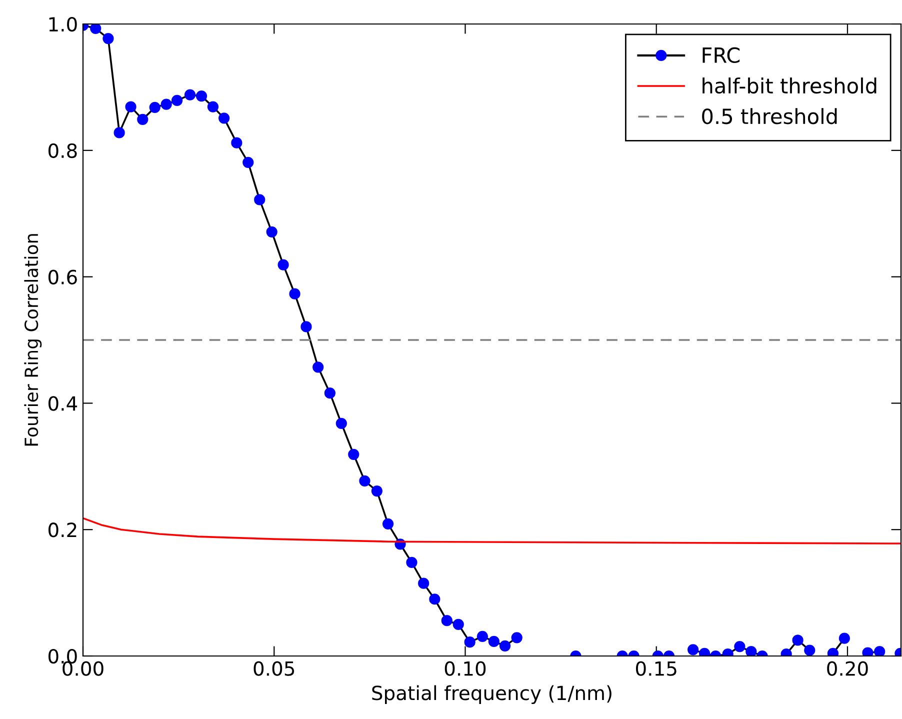 Image resolution: width=902 pixels, height=719 pixels. I want to click on y-tick-label: 0.6, so click(62, 277).